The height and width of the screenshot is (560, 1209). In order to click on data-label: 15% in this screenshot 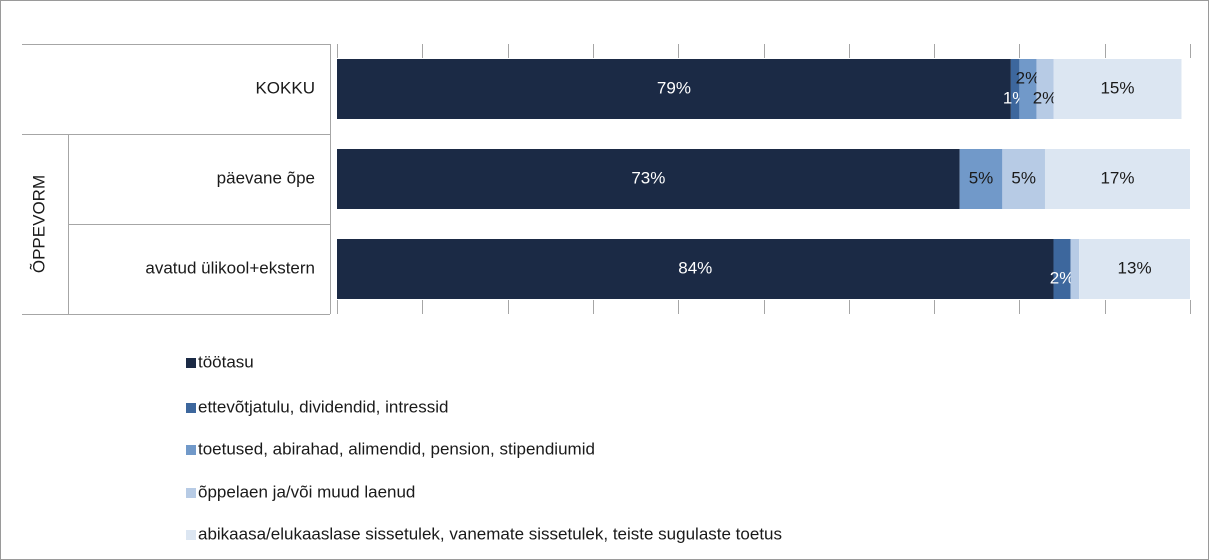, I will do `click(1117, 87)`.